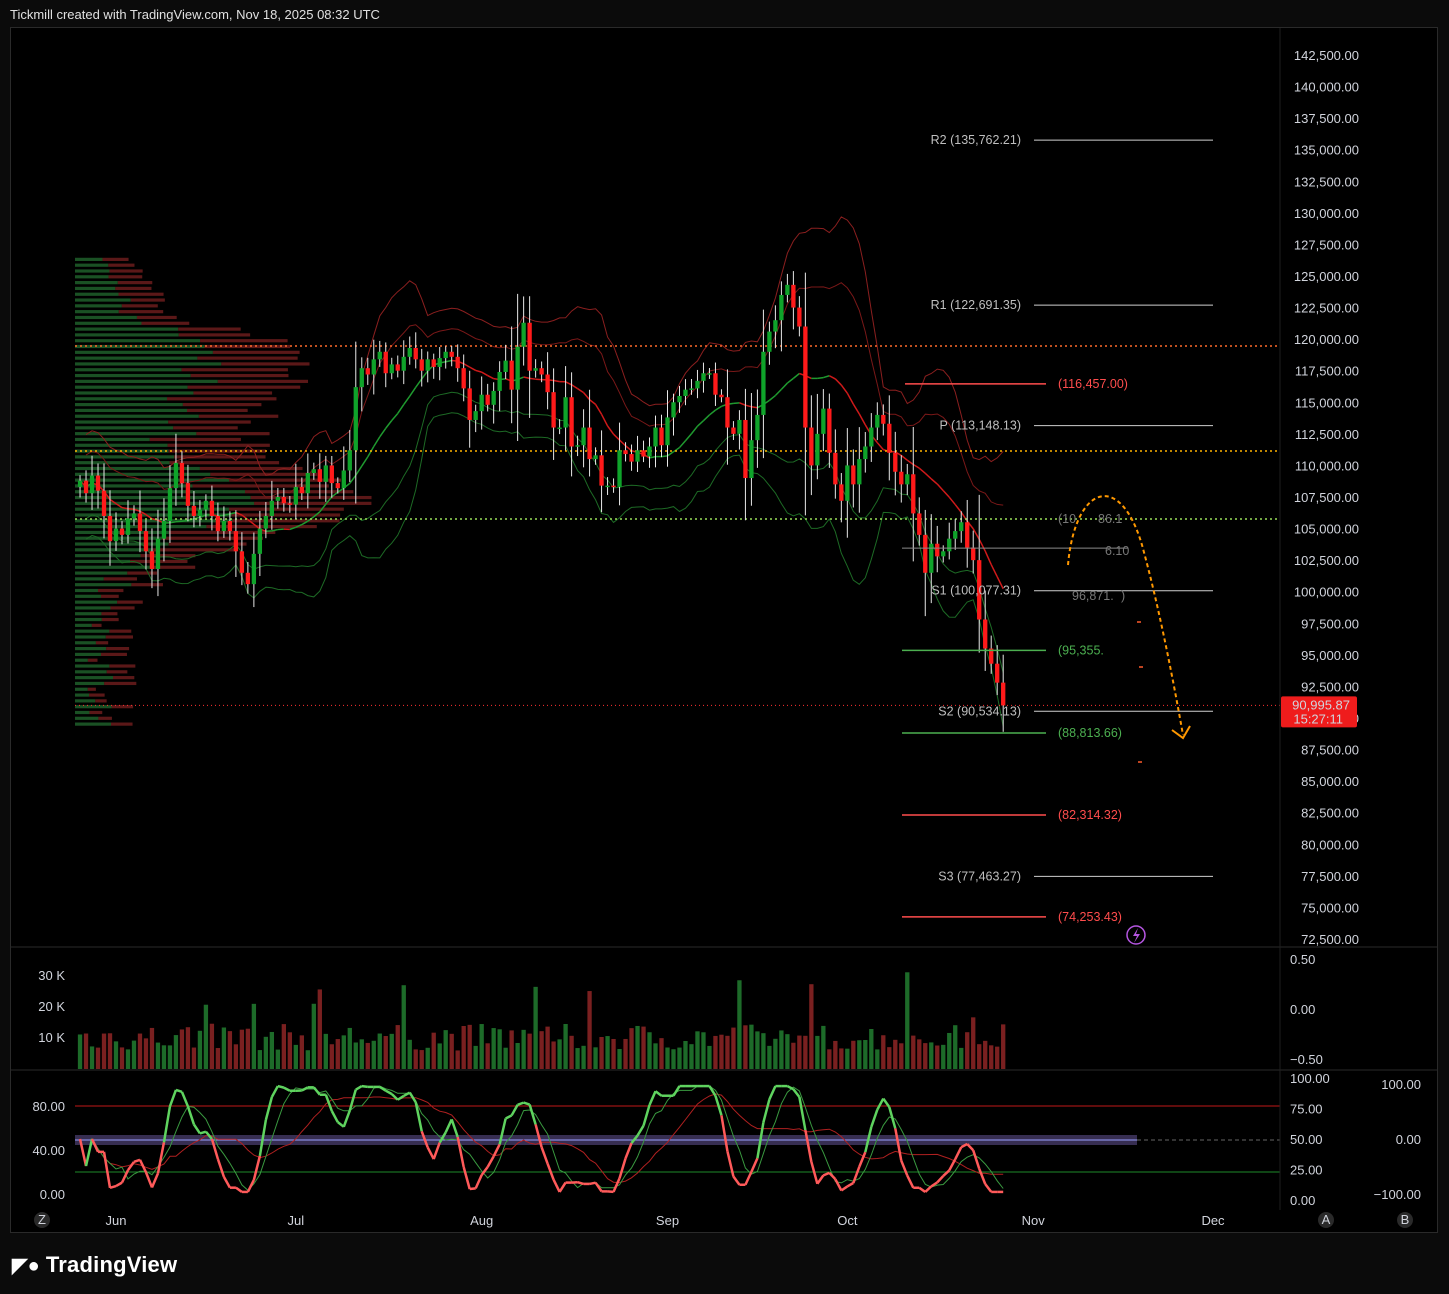  Describe the element at coordinates (481, 1220) in the screenshot. I see `time-tick-label: Aug` at that location.